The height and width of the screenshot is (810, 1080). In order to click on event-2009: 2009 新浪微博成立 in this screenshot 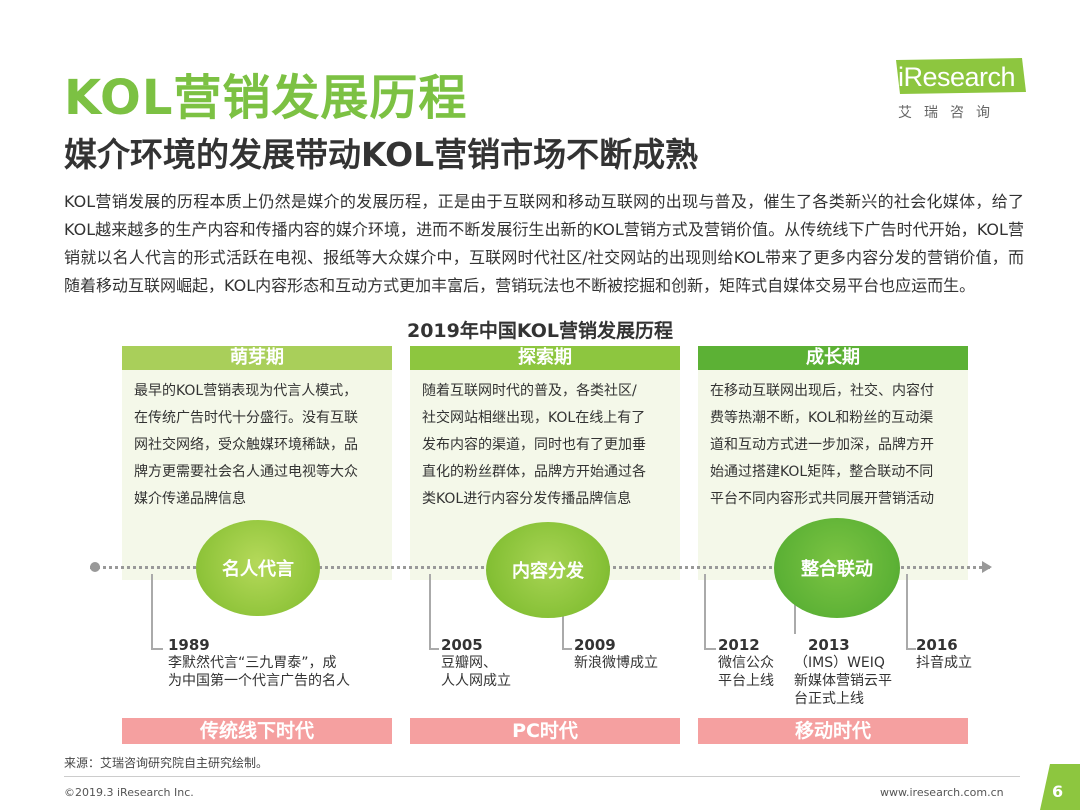, I will do `click(629, 654)`.